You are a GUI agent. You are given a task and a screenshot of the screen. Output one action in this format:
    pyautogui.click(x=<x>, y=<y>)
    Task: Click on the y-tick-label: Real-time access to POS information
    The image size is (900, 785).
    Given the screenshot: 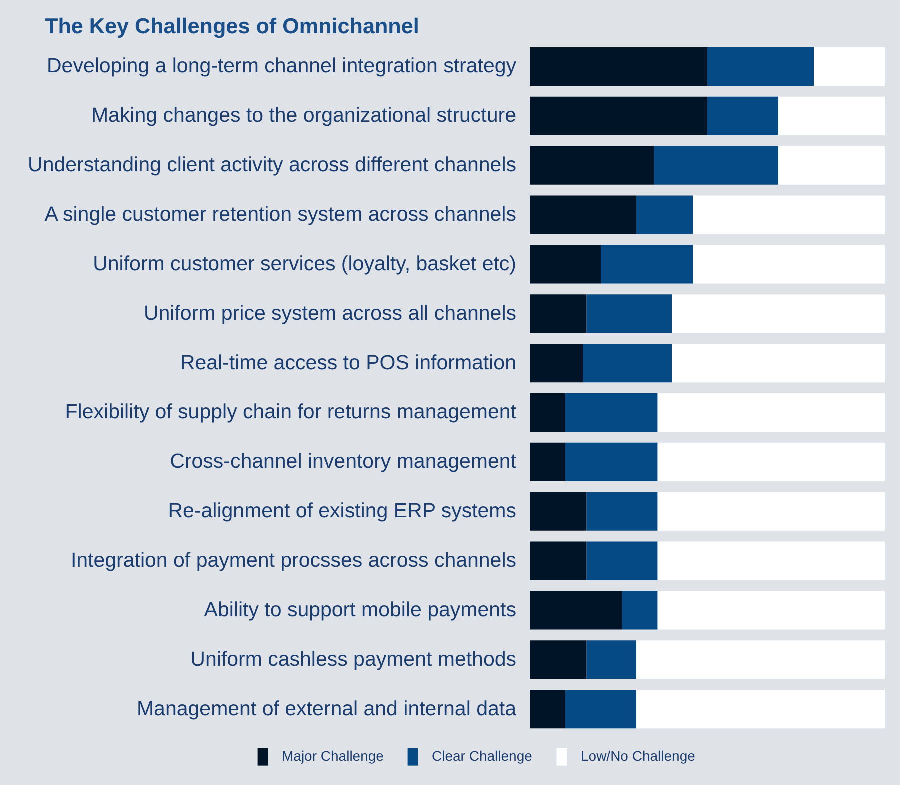 What is the action you would take?
    pyautogui.click(x=348, y=362)
    